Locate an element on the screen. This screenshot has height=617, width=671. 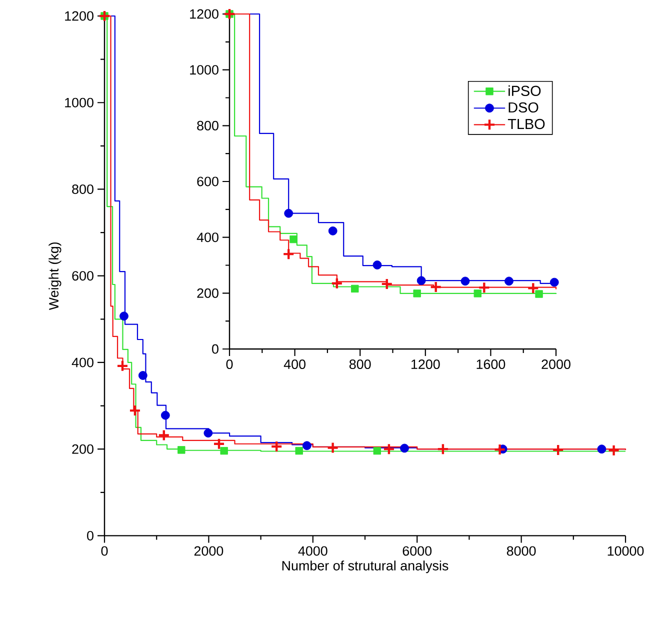
x-tick-label: 8000 is located at coordinates (521, 551).